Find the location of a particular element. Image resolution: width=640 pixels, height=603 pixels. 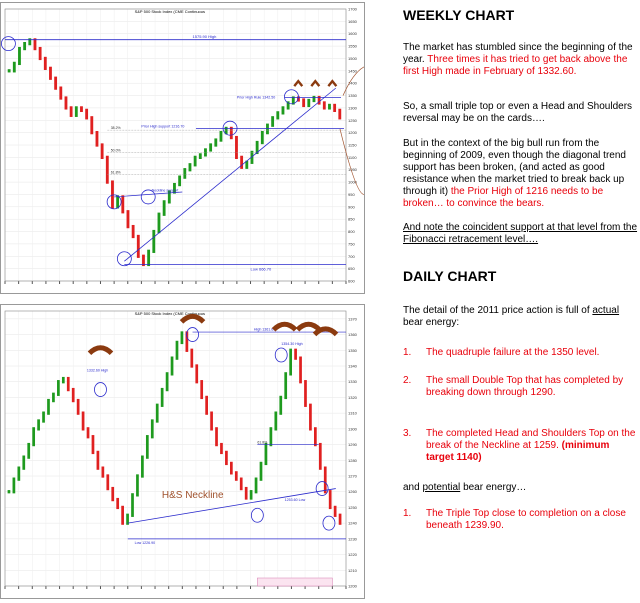

daily-fib-label: 61.8% is located at coordinates (262, 443).